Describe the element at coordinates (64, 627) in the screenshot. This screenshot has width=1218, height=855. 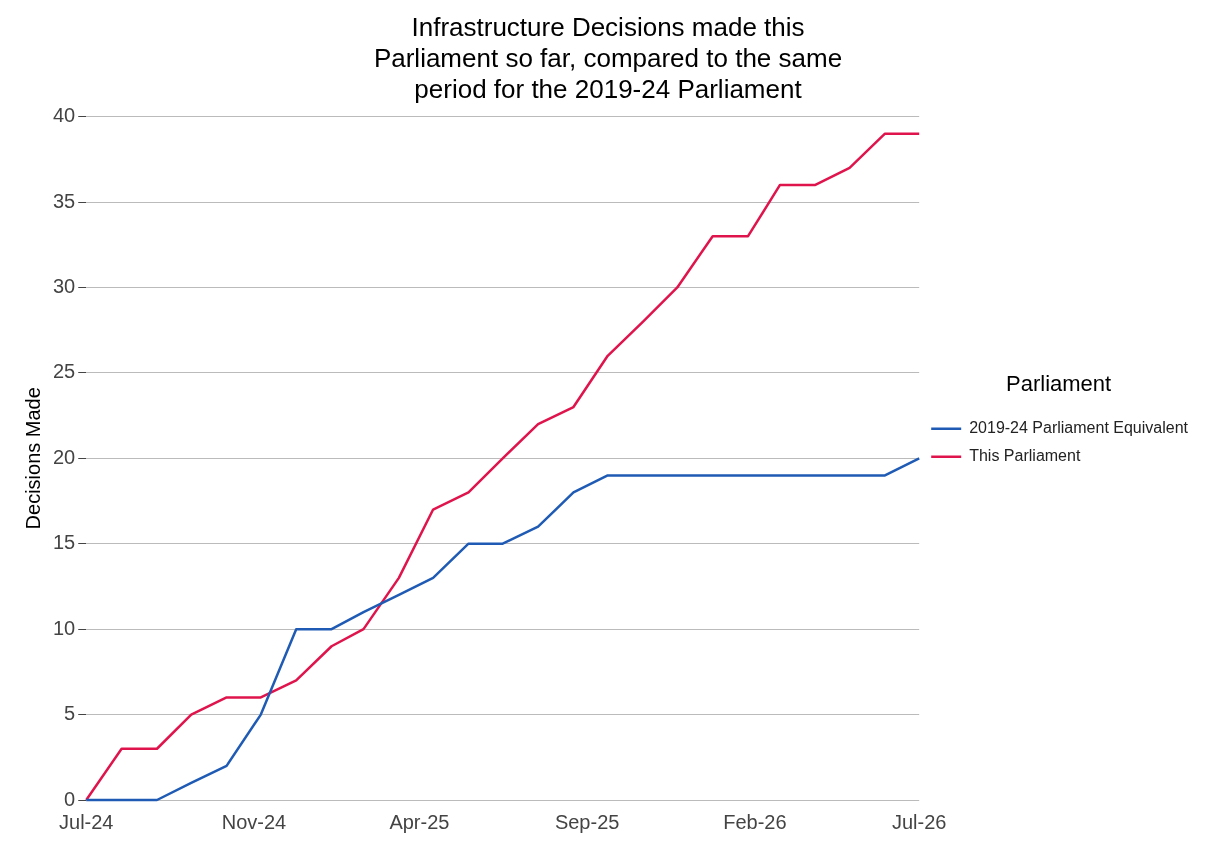
I see `y-tick-label: 10` at that location.